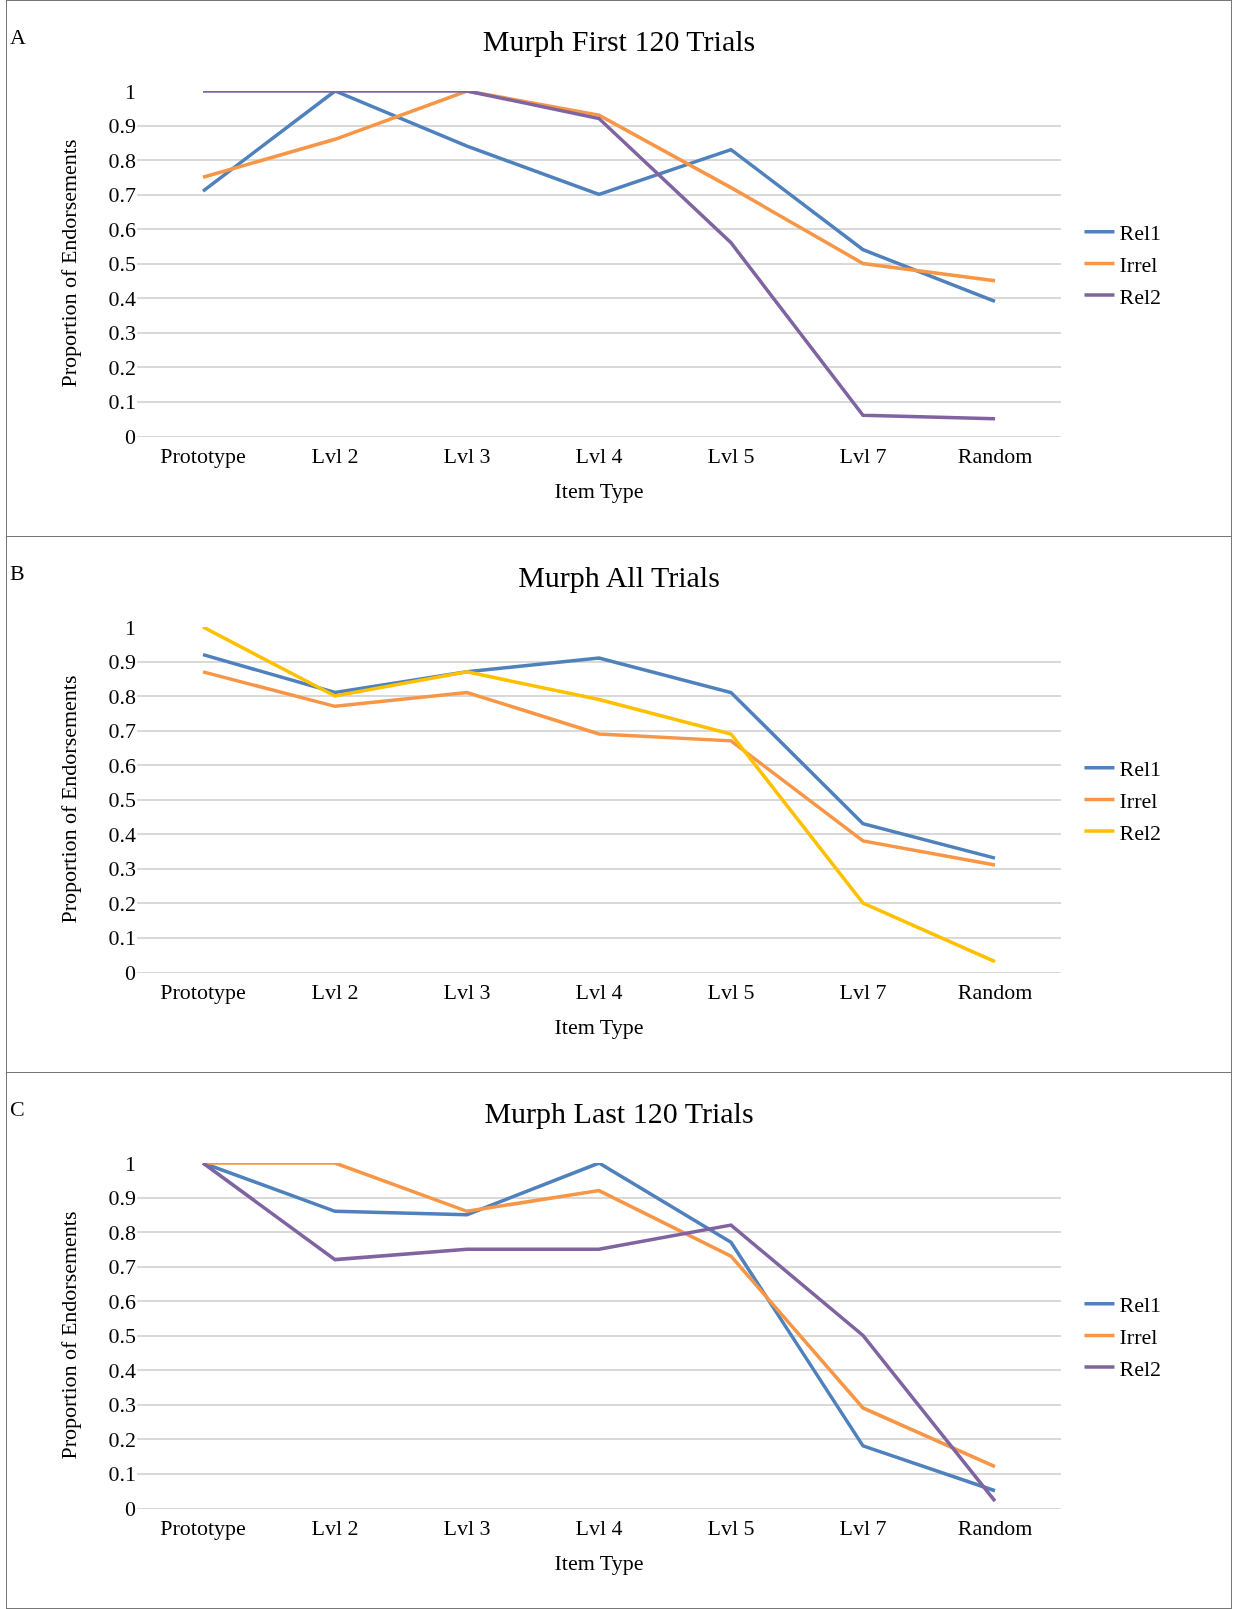 The height and width of the screenshot is (1609, 1234). What do you see at coordinates (619, 577) in the screenshot?
I see `chart-title: Murph All Trials` at bounding box center [619, 577].